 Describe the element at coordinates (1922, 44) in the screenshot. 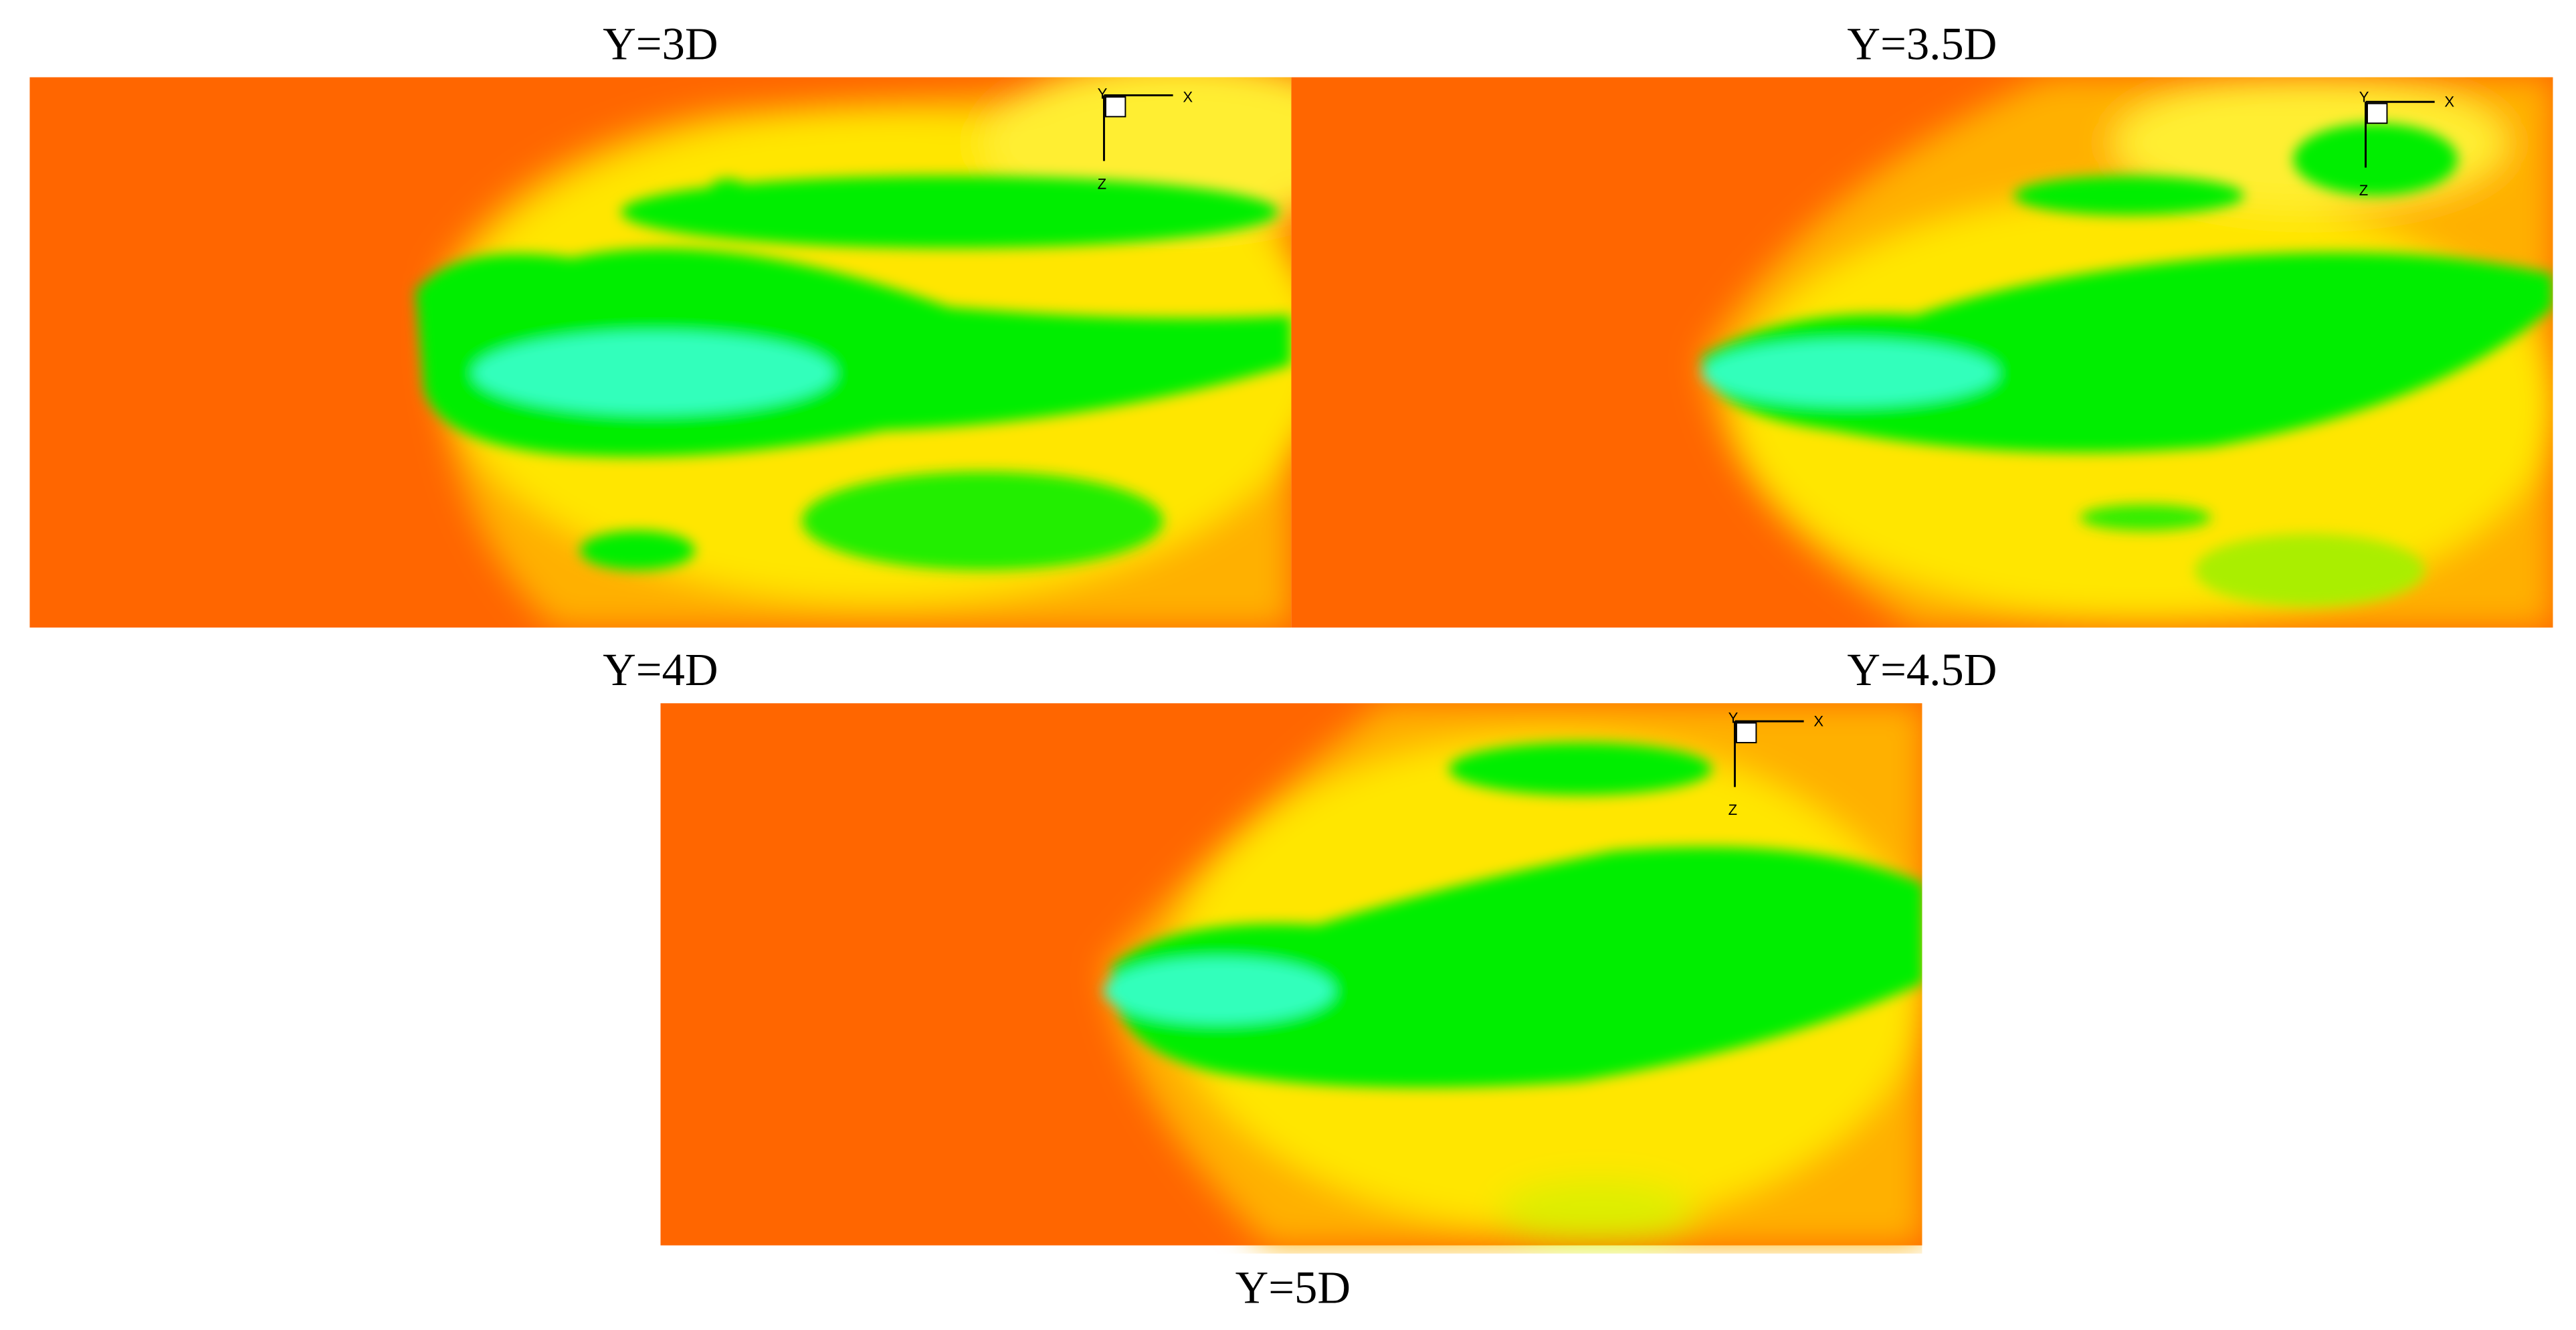

I see `panel-label: Y=3.5D` at that location.